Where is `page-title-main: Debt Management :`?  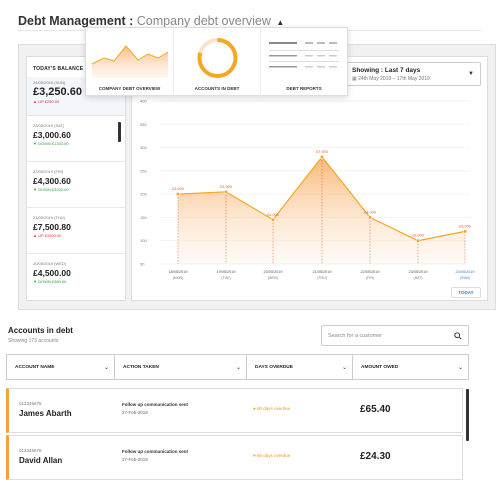
page-title-main: Debt Management : is located at coordinates (76, 21).